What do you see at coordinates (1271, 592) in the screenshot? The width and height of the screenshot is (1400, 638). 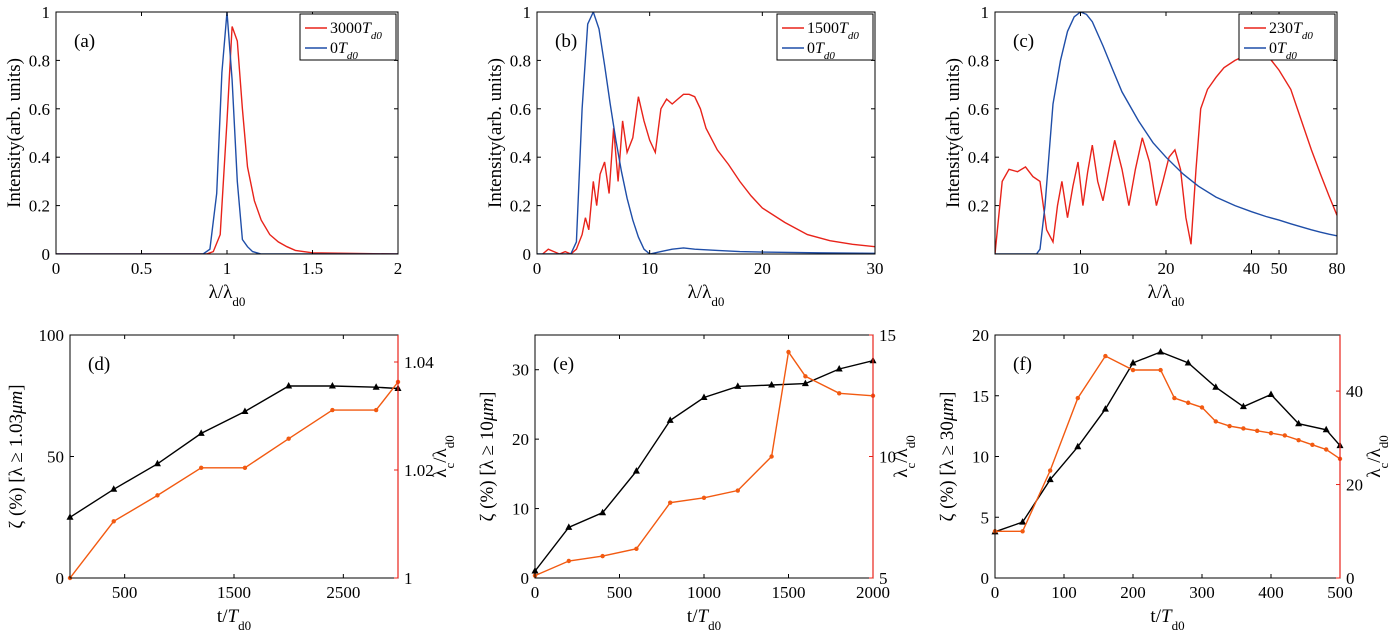 I see `xtick-label-f: 400` at bounding box center [1271, 592].